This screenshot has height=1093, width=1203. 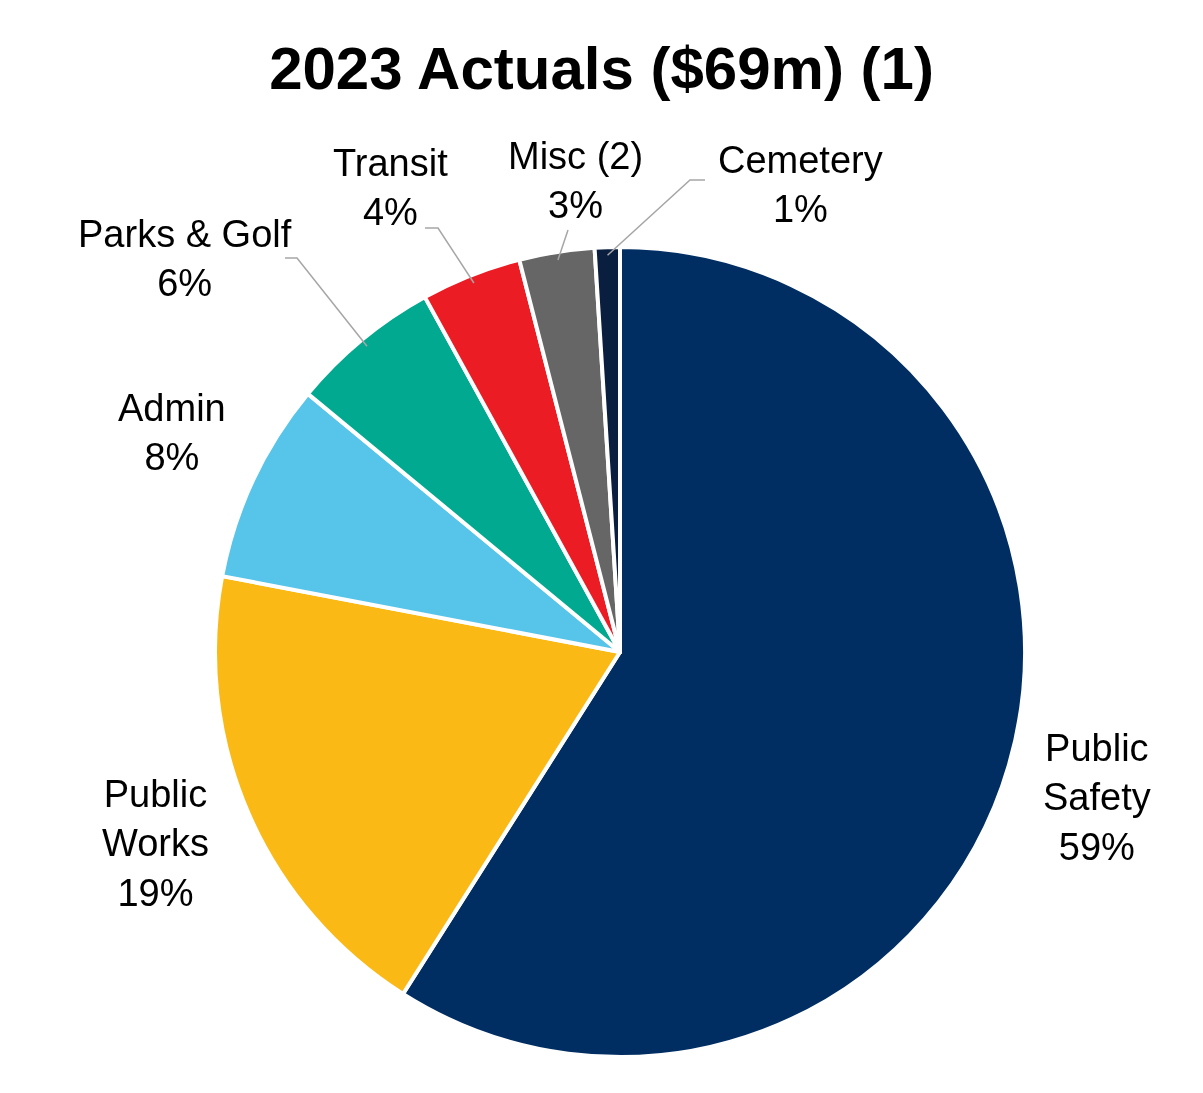 I want to click on data-label: 1%, so click(x=800, y=209).